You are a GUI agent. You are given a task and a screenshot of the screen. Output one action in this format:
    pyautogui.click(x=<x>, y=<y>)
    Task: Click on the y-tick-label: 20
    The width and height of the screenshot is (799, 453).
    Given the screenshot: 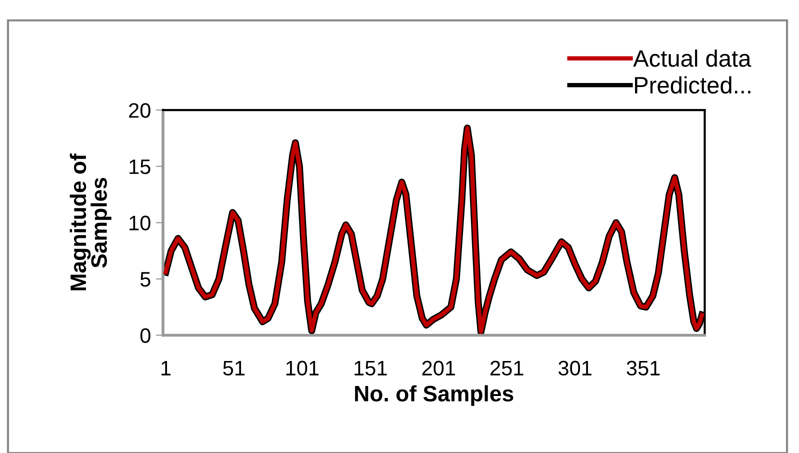 What is the action you would take?
    pyautogui.click(x=139, y=110)
    